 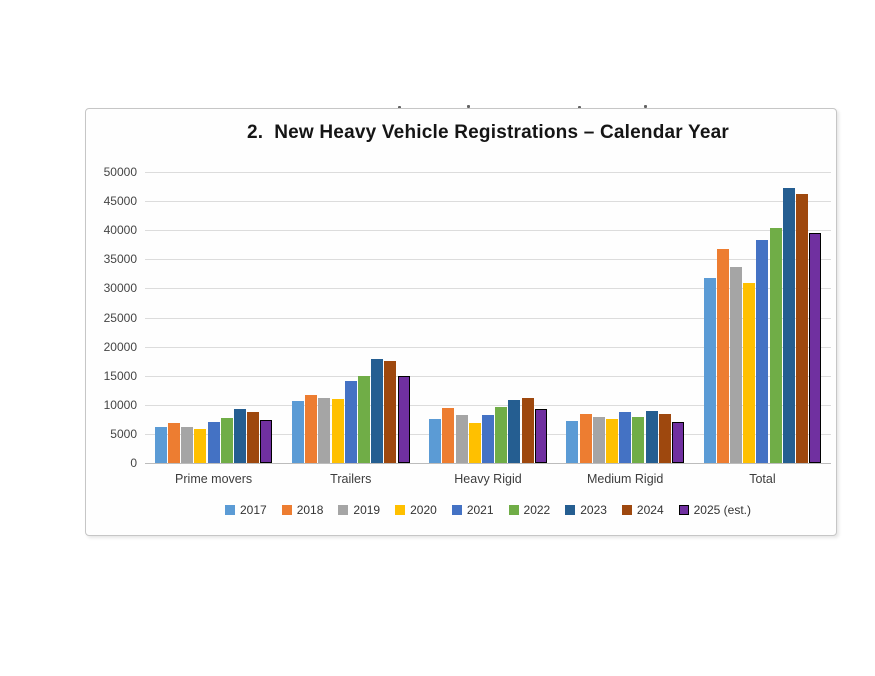 What do you see at coordinates (651, 436) in the screenshot?
I see `bar-medium-rigid-2023` at bounding box center [651, 436].